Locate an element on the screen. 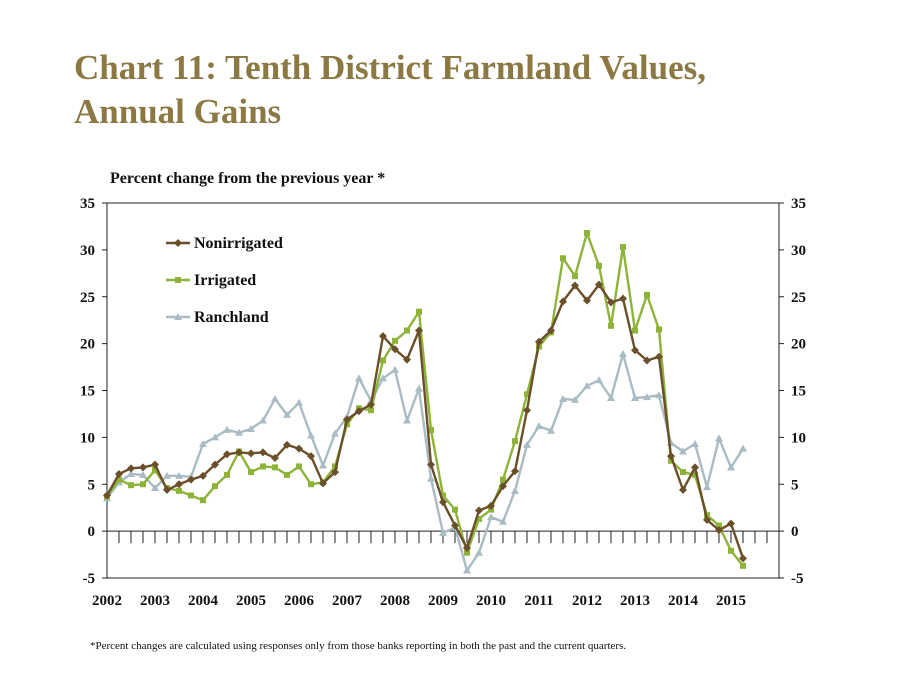  x-tick-label-2007: 2007 is located at coordinates (347, 601).